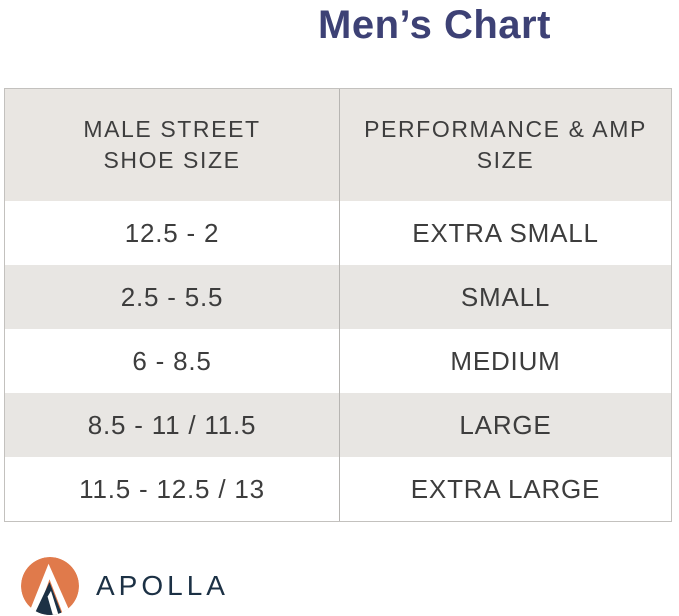 Image resolution: width=679 pixels, height=616 pixels. I want to click on table-row: 11.5 - 12.5 / 13 EXTRA LARGE, so click(338, 489).